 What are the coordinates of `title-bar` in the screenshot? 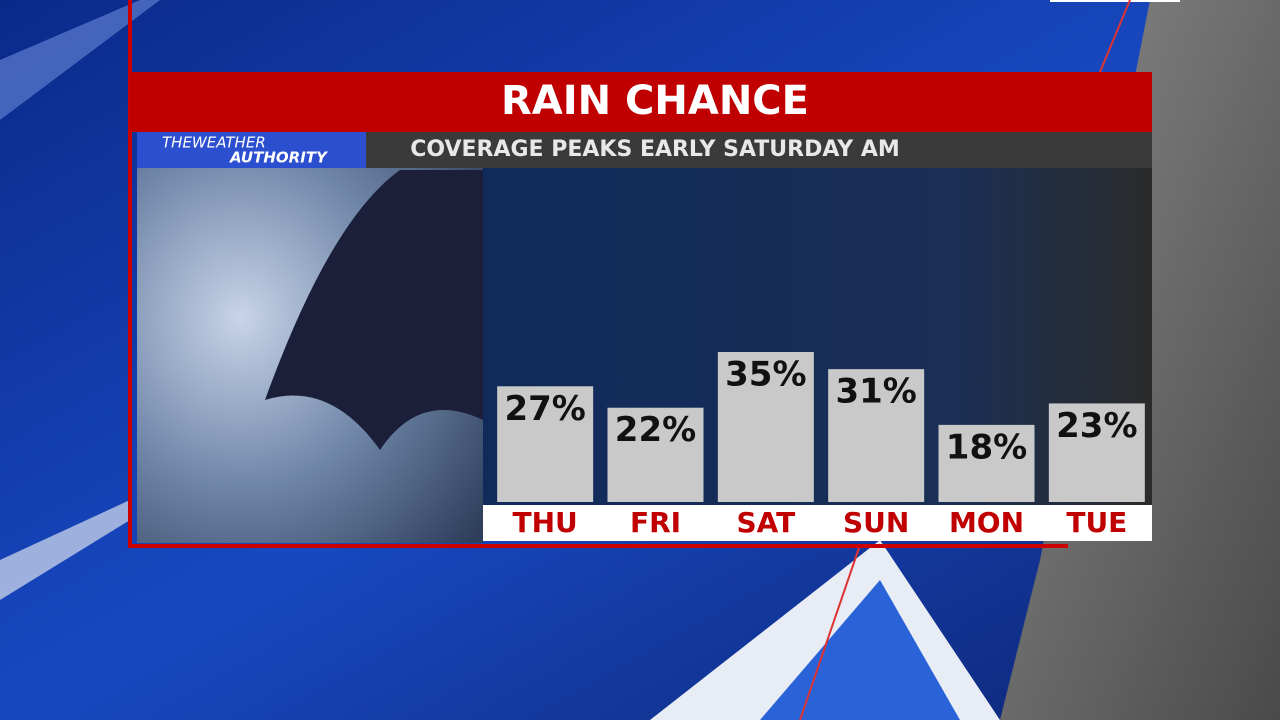 It's located at (641, 102).